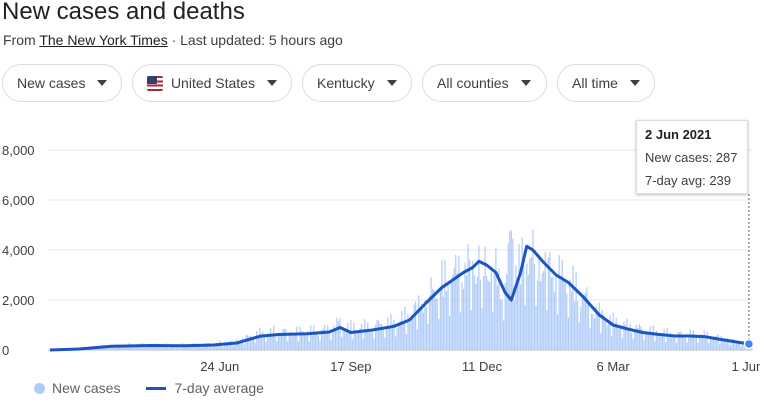 This screenshot has height=400, width=760. I want to click on country-dropdown: United States, so click(212, 83).